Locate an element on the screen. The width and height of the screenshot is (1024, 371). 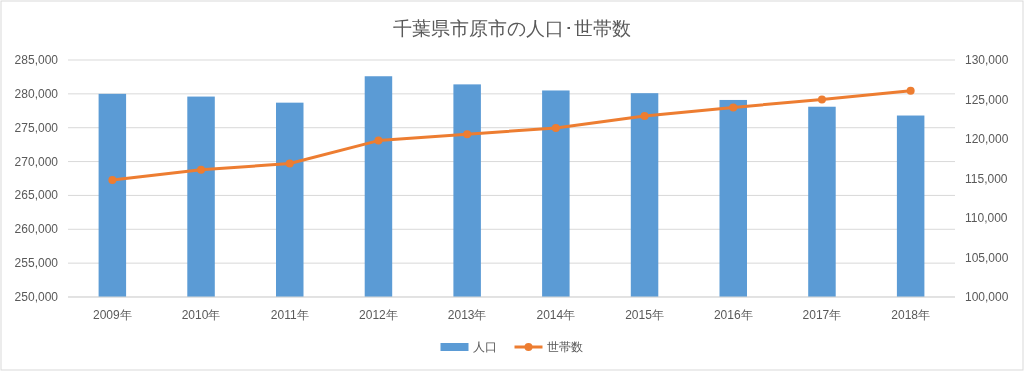
y2-tick-label: 105,000 is located at coordinates (987, 257).